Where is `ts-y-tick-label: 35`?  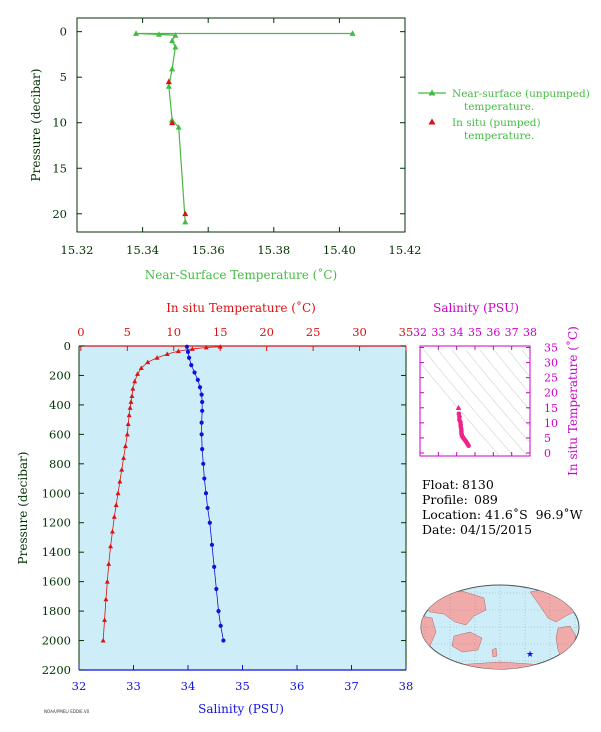 ts-y-tick-label: 35 is located at coordinates (551, 348).